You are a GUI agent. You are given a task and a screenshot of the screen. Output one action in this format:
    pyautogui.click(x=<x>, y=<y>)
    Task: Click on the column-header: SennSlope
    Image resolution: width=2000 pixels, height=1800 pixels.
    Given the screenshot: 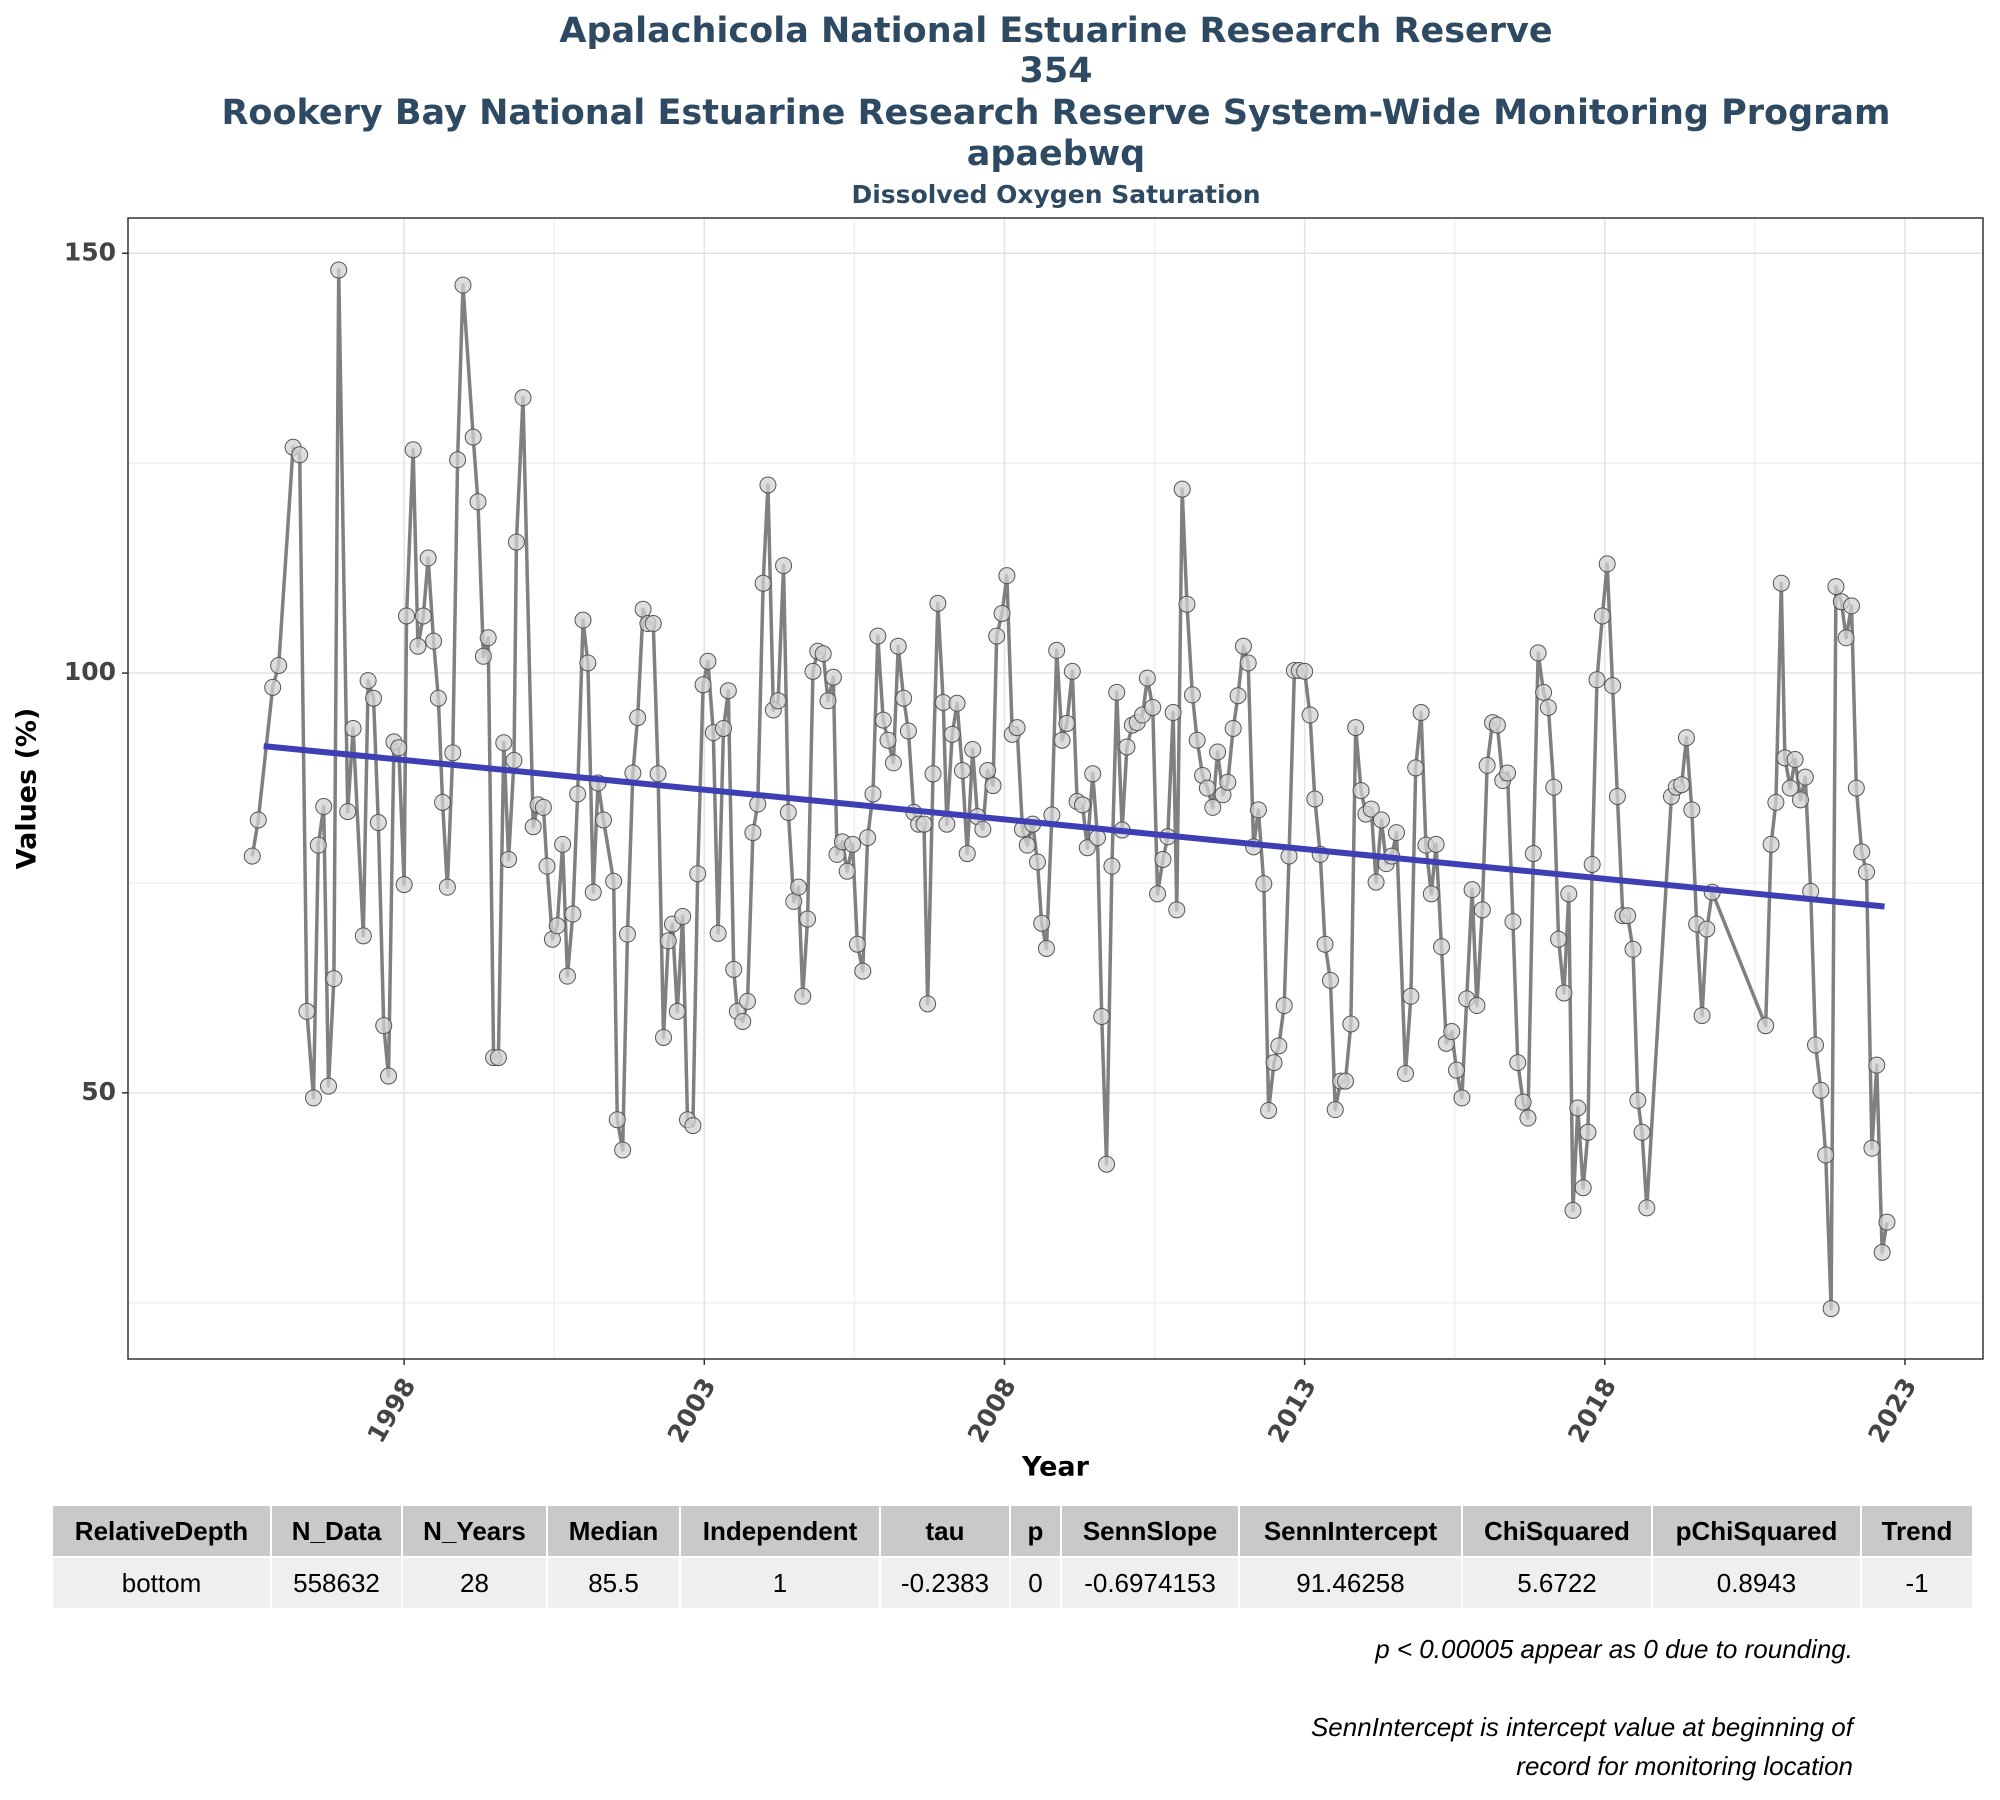 What is the action you would take?
    pyautogui.click(x=1150, y=1531)
    